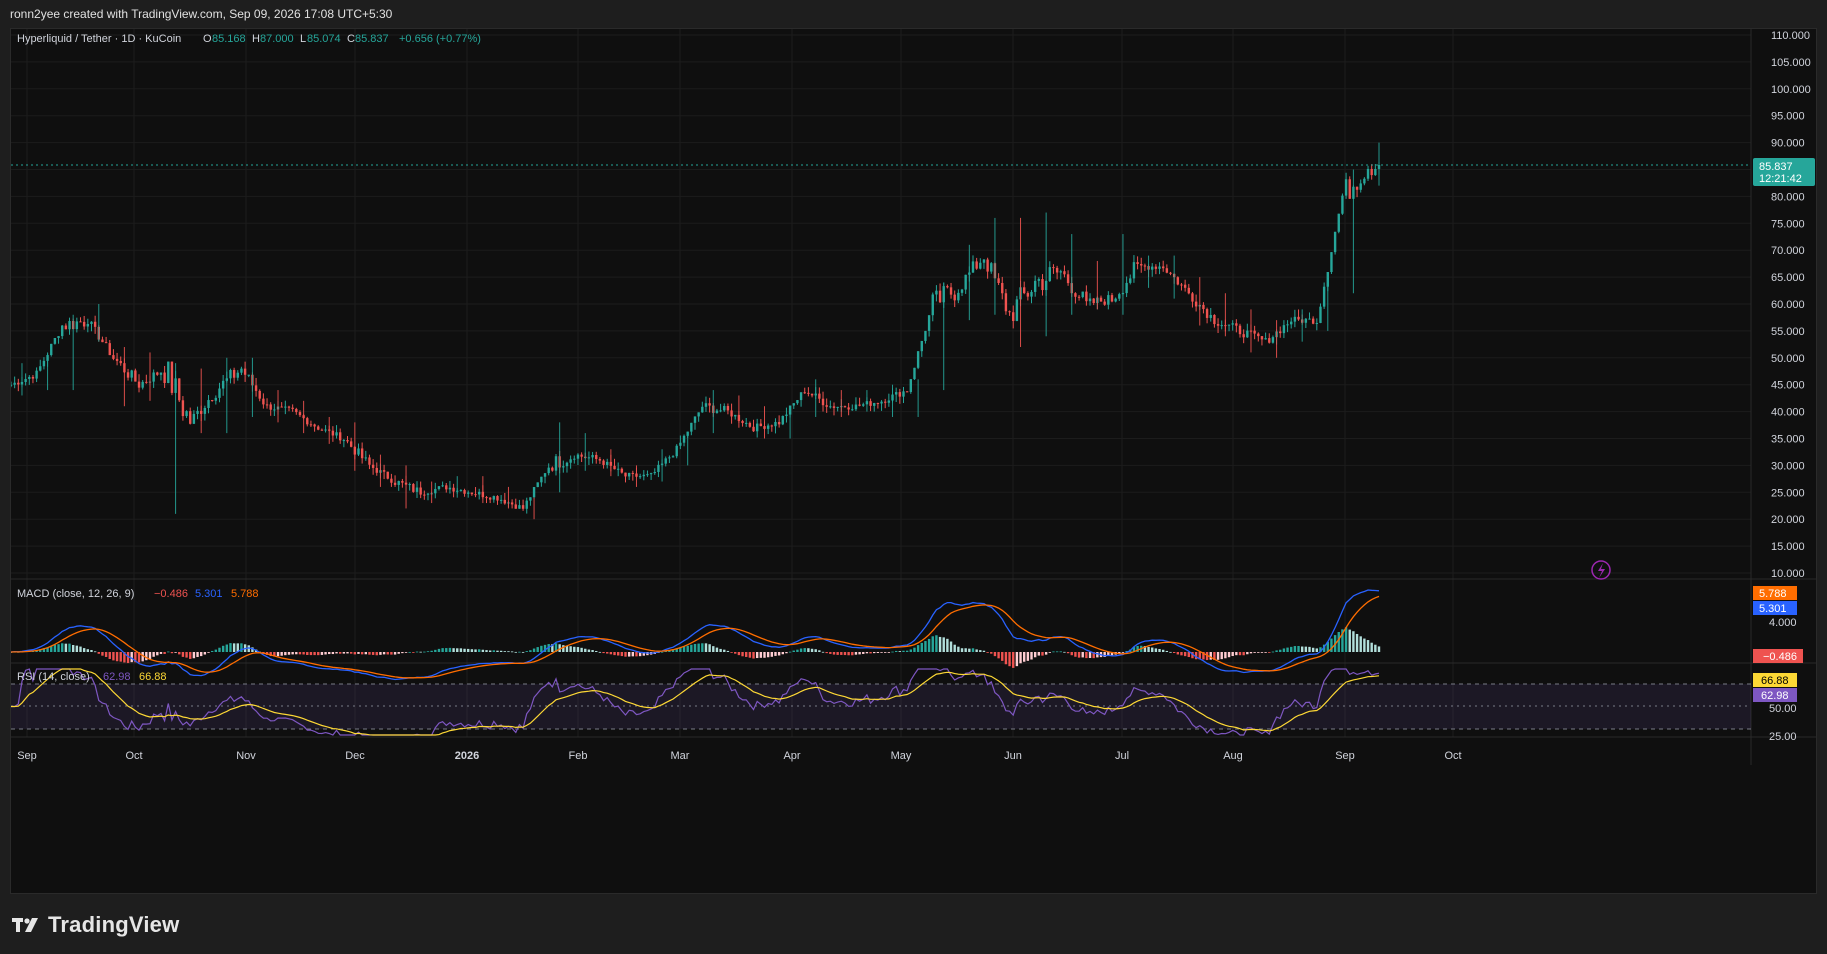  Describe the element at coordinates (207, 39) in the screenshot. I see `ohlc-open-label: O` at that location.